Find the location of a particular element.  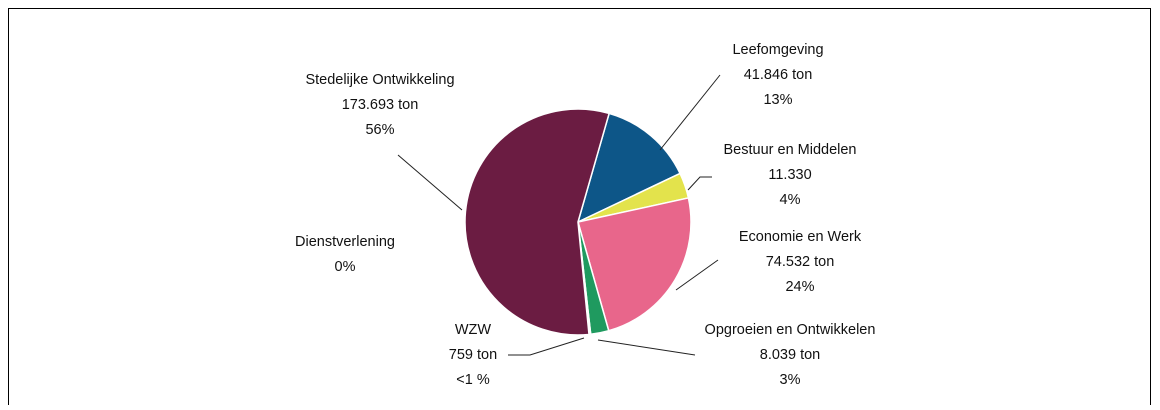

slice-name: Opgroeien en Ontwikkelen is located at coordinates (790, 330).